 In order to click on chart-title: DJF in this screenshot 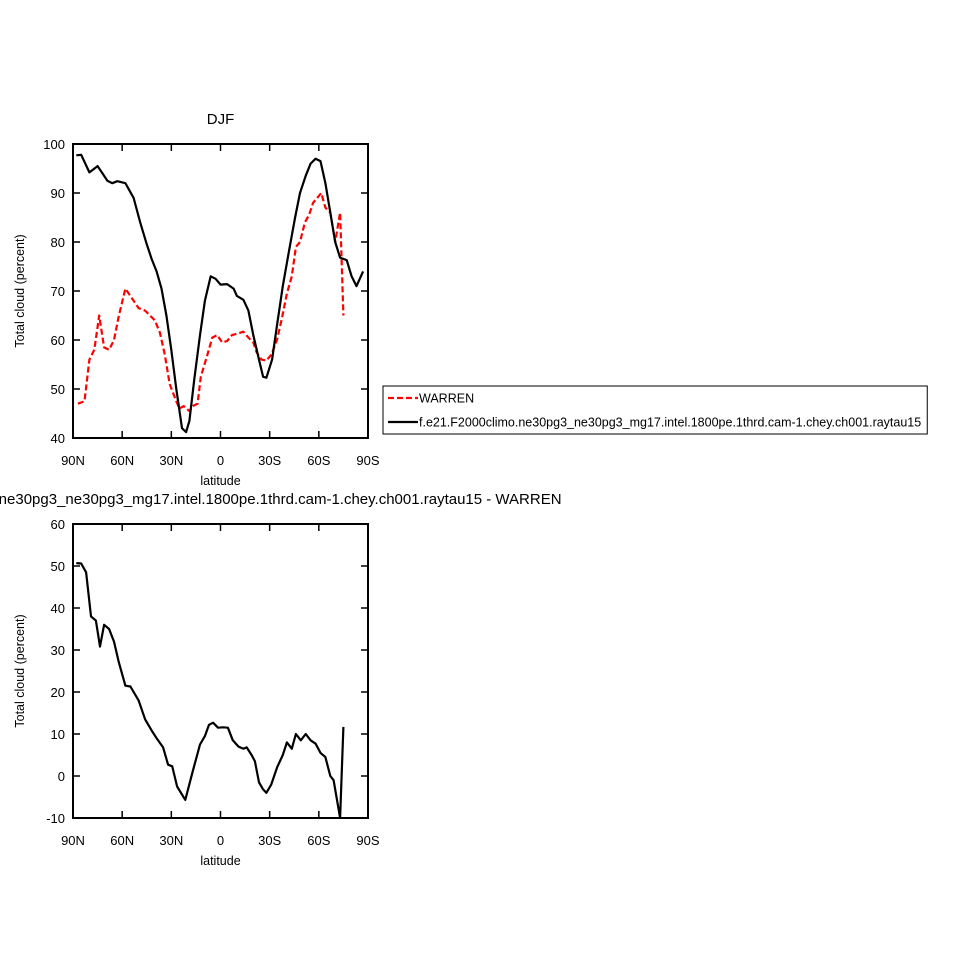, I will do `click(221, 119)`.